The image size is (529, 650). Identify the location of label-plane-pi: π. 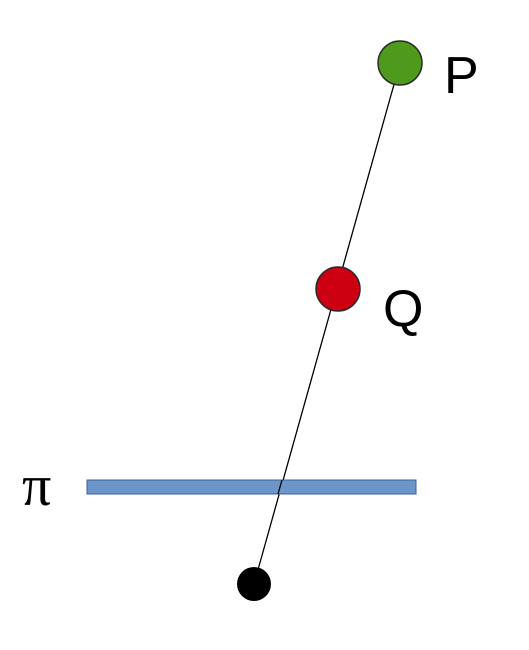
(36, 485).